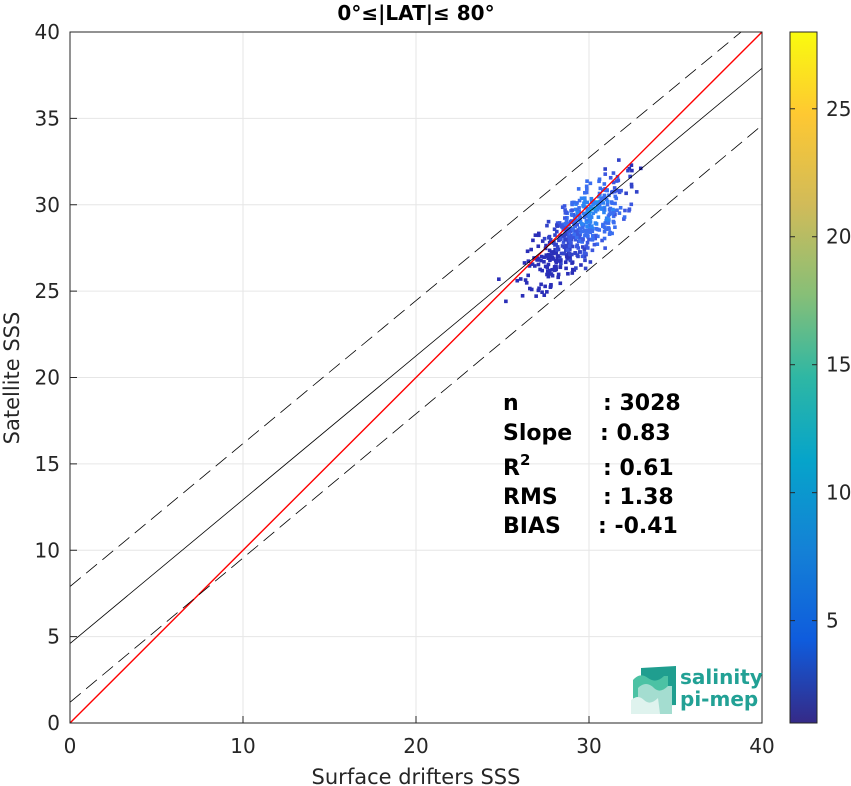  What do you see at coordinates (638, 468) in the screenshot?
I see `stat-value: : 0.61` at bounding box center [638, 468].